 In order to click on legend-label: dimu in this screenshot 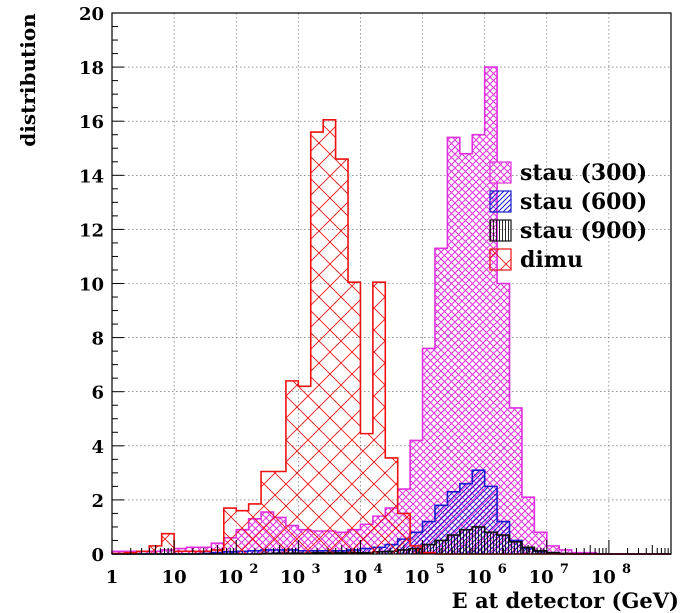, I will do `click(551, 260)`.